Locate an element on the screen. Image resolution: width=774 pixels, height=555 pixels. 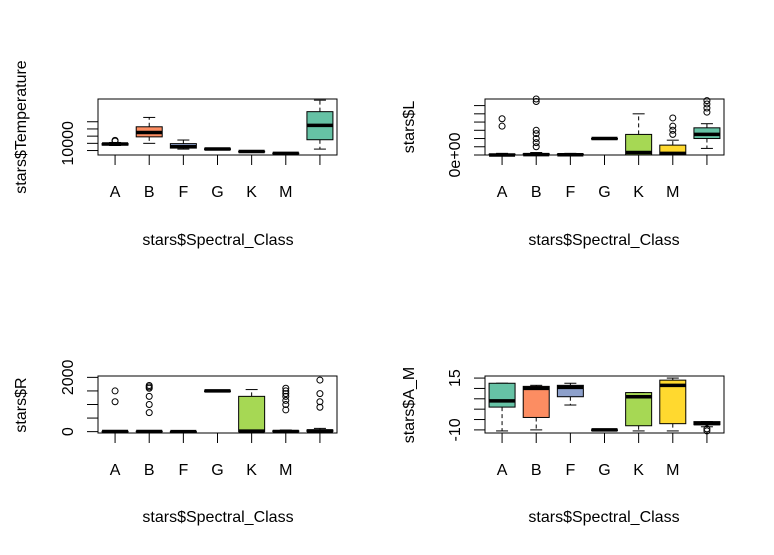
y-tick-label: 15 is located at coordinates (455, 378).